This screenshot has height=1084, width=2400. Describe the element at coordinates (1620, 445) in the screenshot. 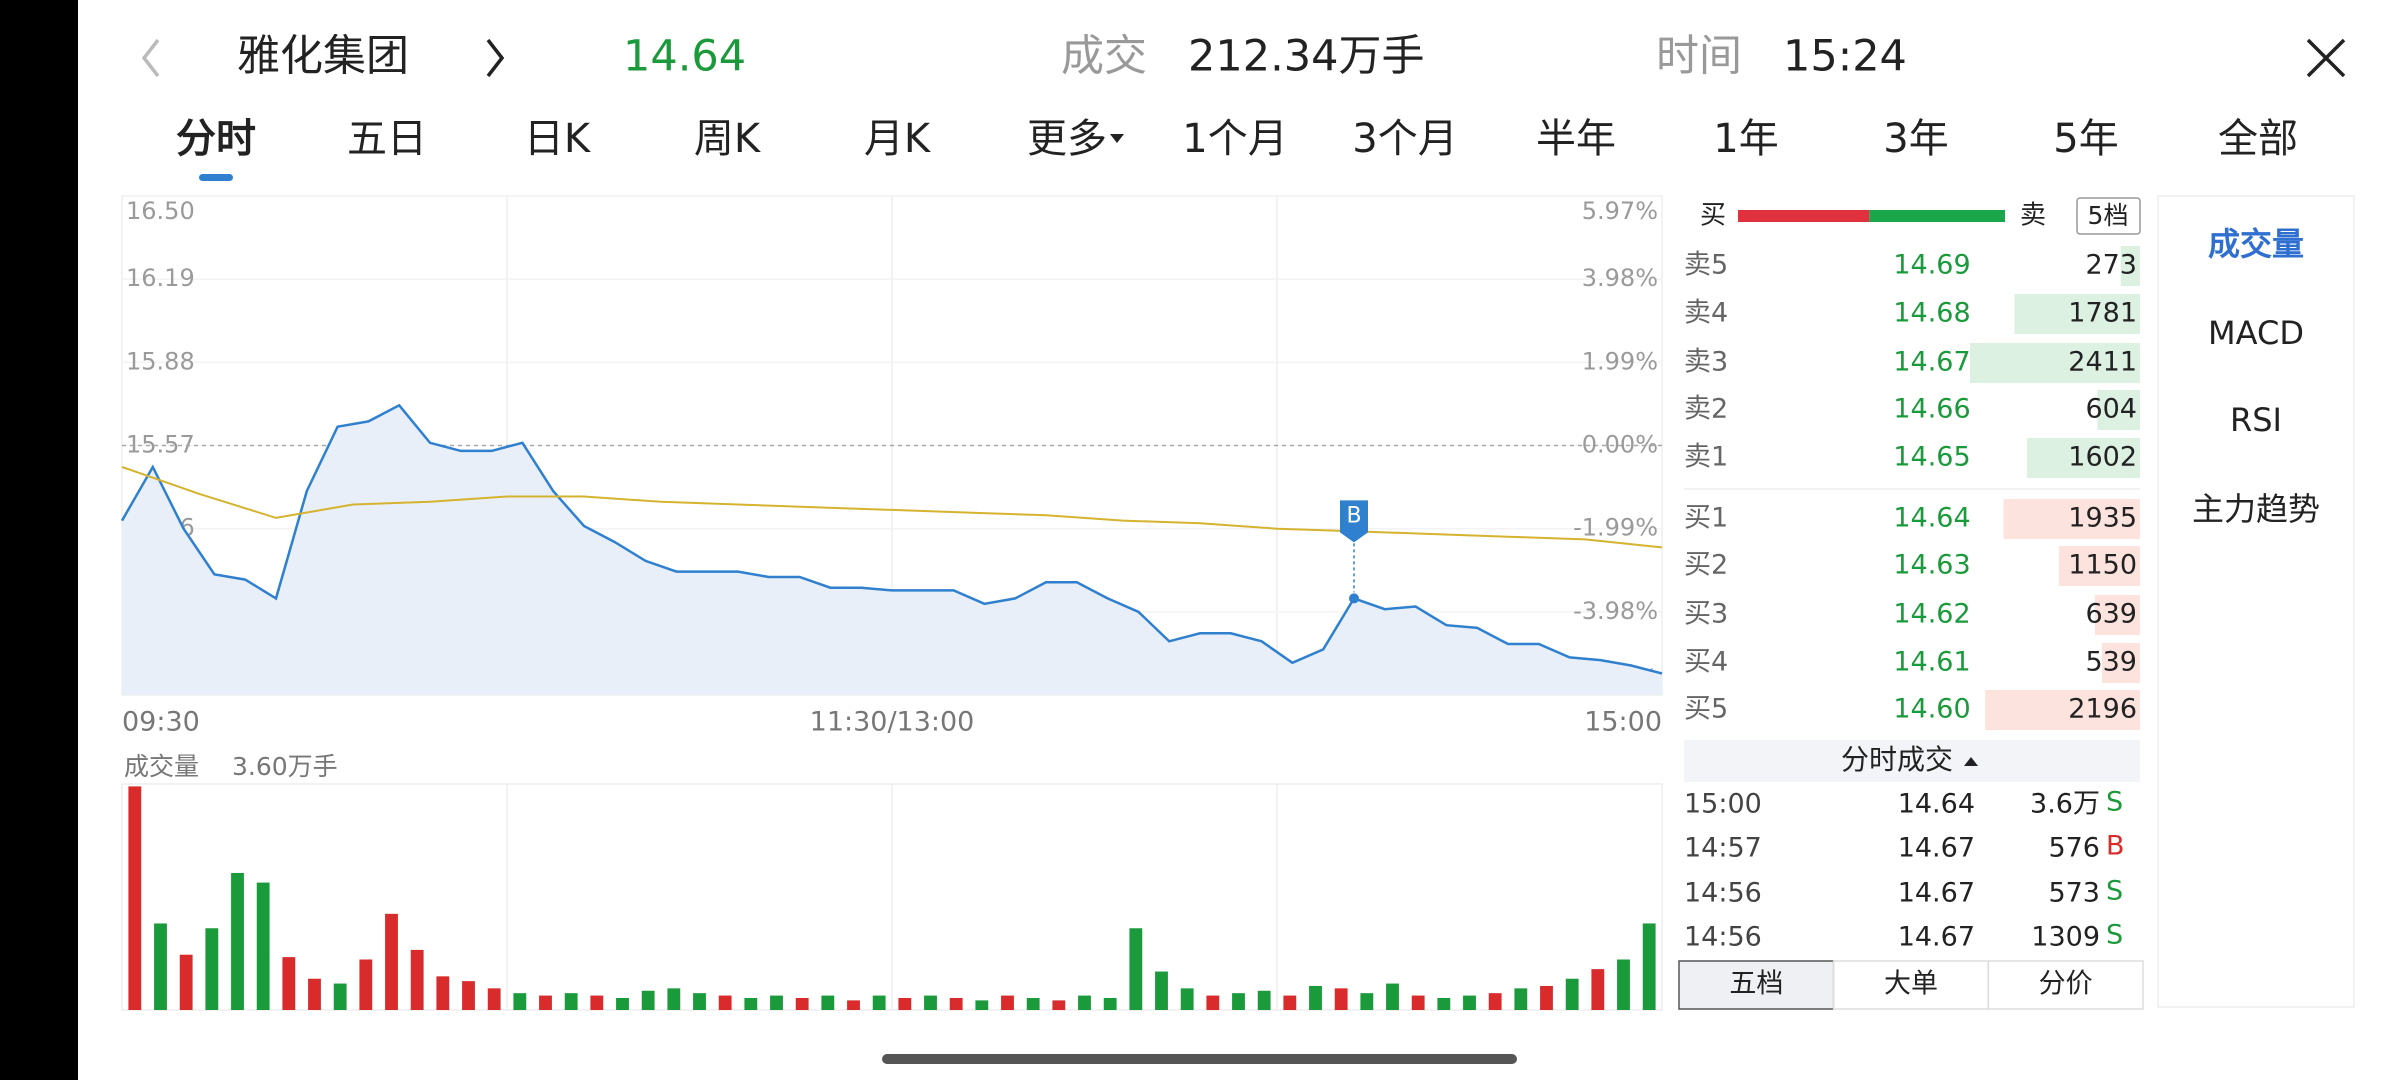

I see `y2-tick-label: 0.00%` at that location.